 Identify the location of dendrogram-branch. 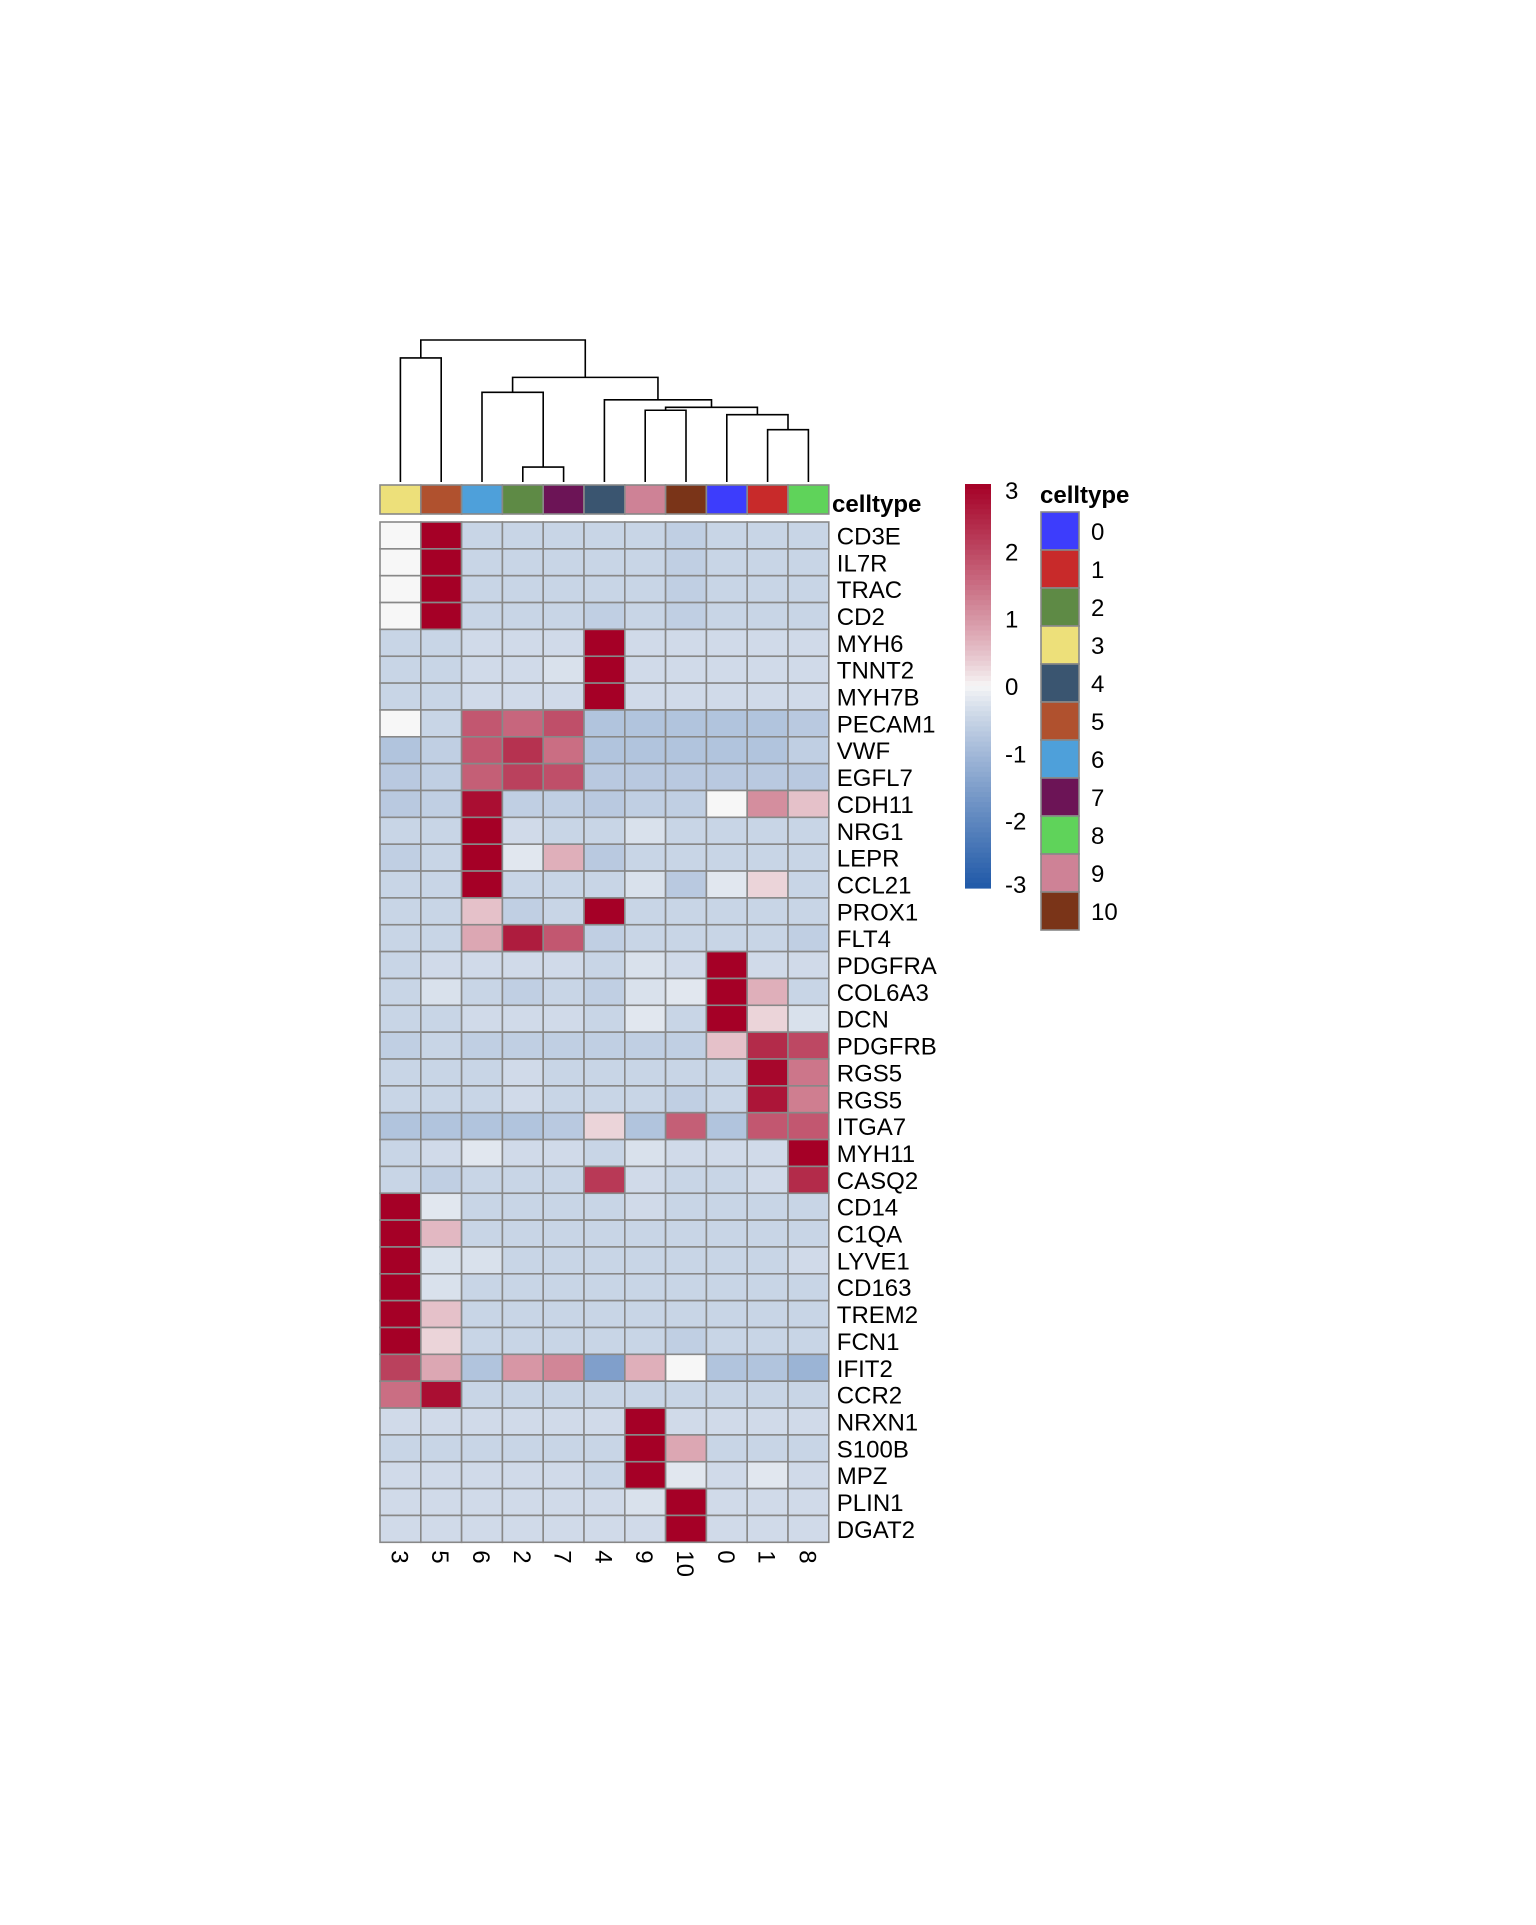
(658, 440).